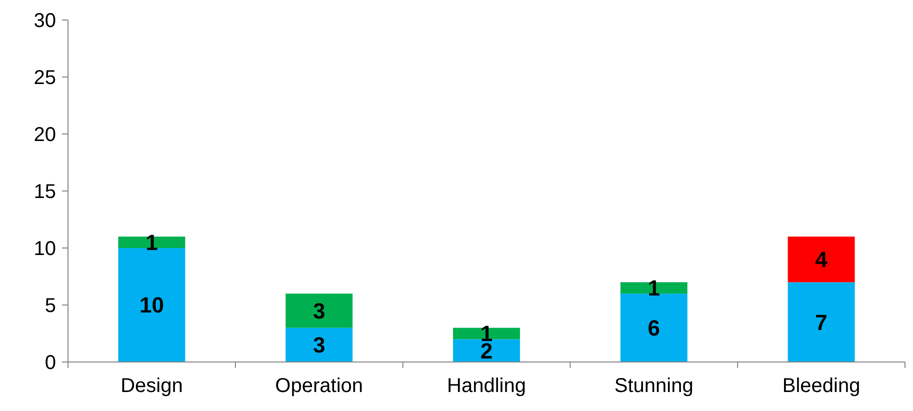 This screenshot has height=411, width=913. I want to click on y-tick-label: 25, so click(45, 78).